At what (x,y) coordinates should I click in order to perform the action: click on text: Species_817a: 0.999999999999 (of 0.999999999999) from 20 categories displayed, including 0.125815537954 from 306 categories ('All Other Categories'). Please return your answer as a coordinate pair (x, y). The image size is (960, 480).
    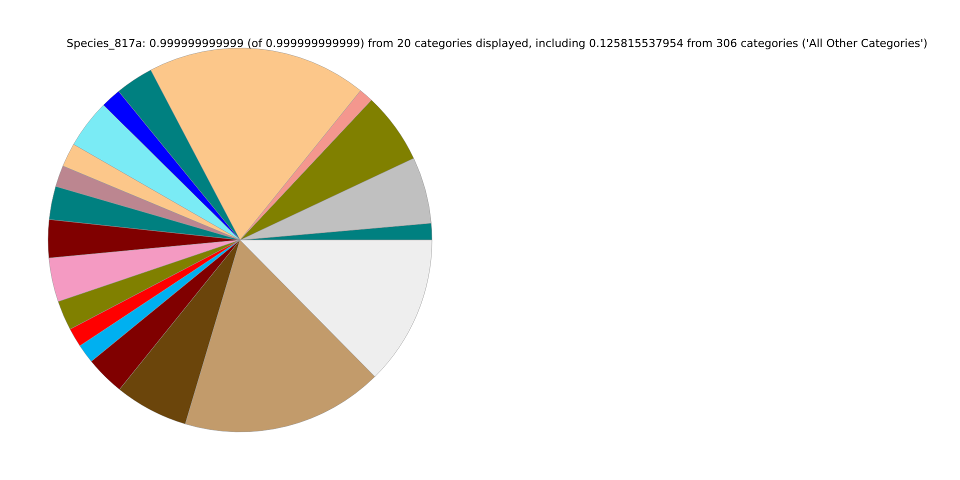
    Looking at the image, I should click on (497, 43).